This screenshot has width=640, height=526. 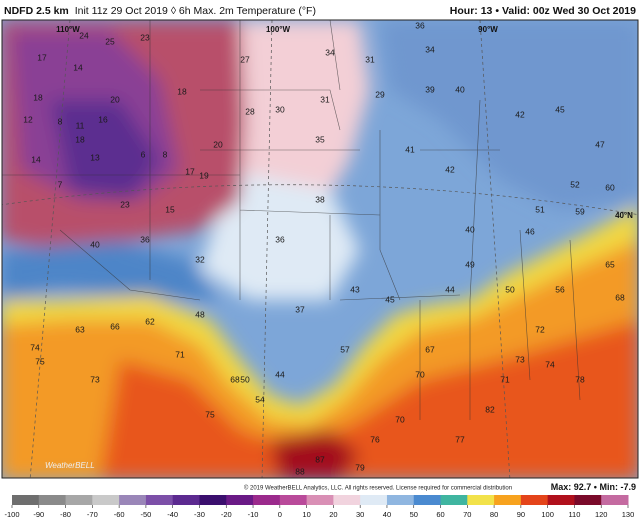 What do you see at coordinates (624, 215) in the screenshot?
I see `grid-label: 40°N` at bounding box center [624, 215].